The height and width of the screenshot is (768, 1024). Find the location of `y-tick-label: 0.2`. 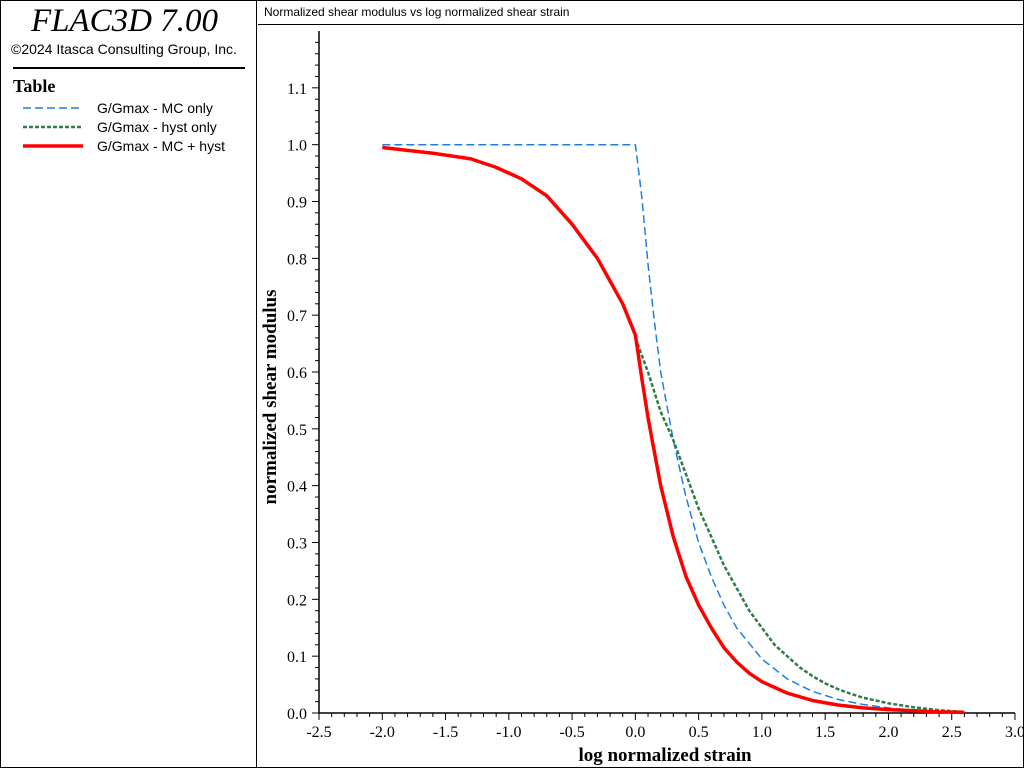

y-tick-label: 0.2 is located at coordinates (297, 600).